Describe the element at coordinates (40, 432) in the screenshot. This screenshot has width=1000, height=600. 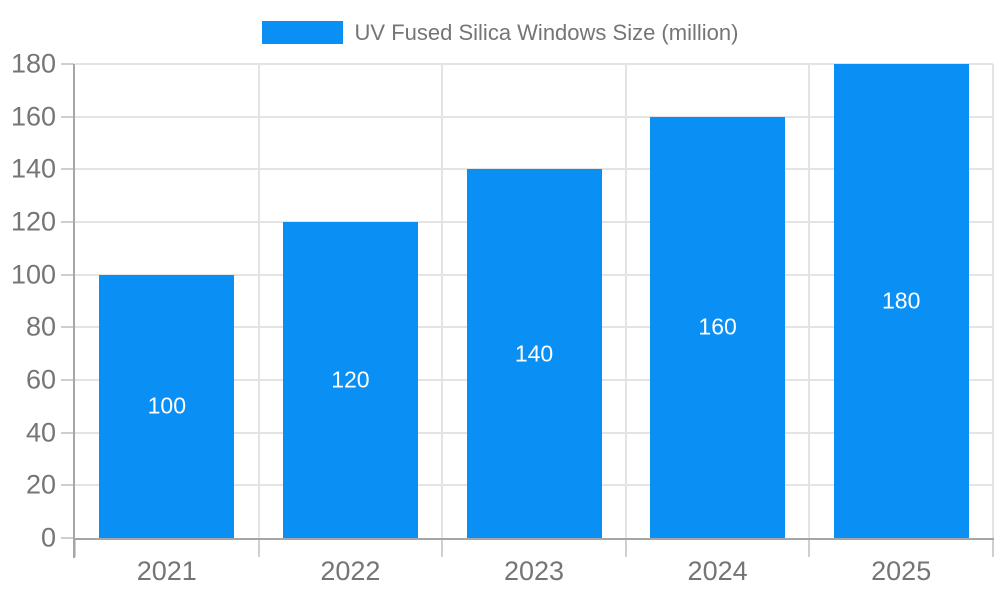
I see `y-axis-label: 40` at that location.